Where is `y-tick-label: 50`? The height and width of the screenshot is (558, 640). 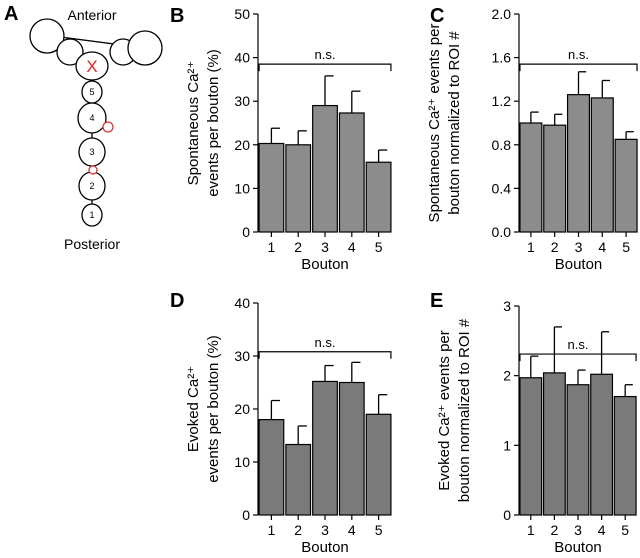
y-tick-label: 50 is located at coordinates (242, 14).